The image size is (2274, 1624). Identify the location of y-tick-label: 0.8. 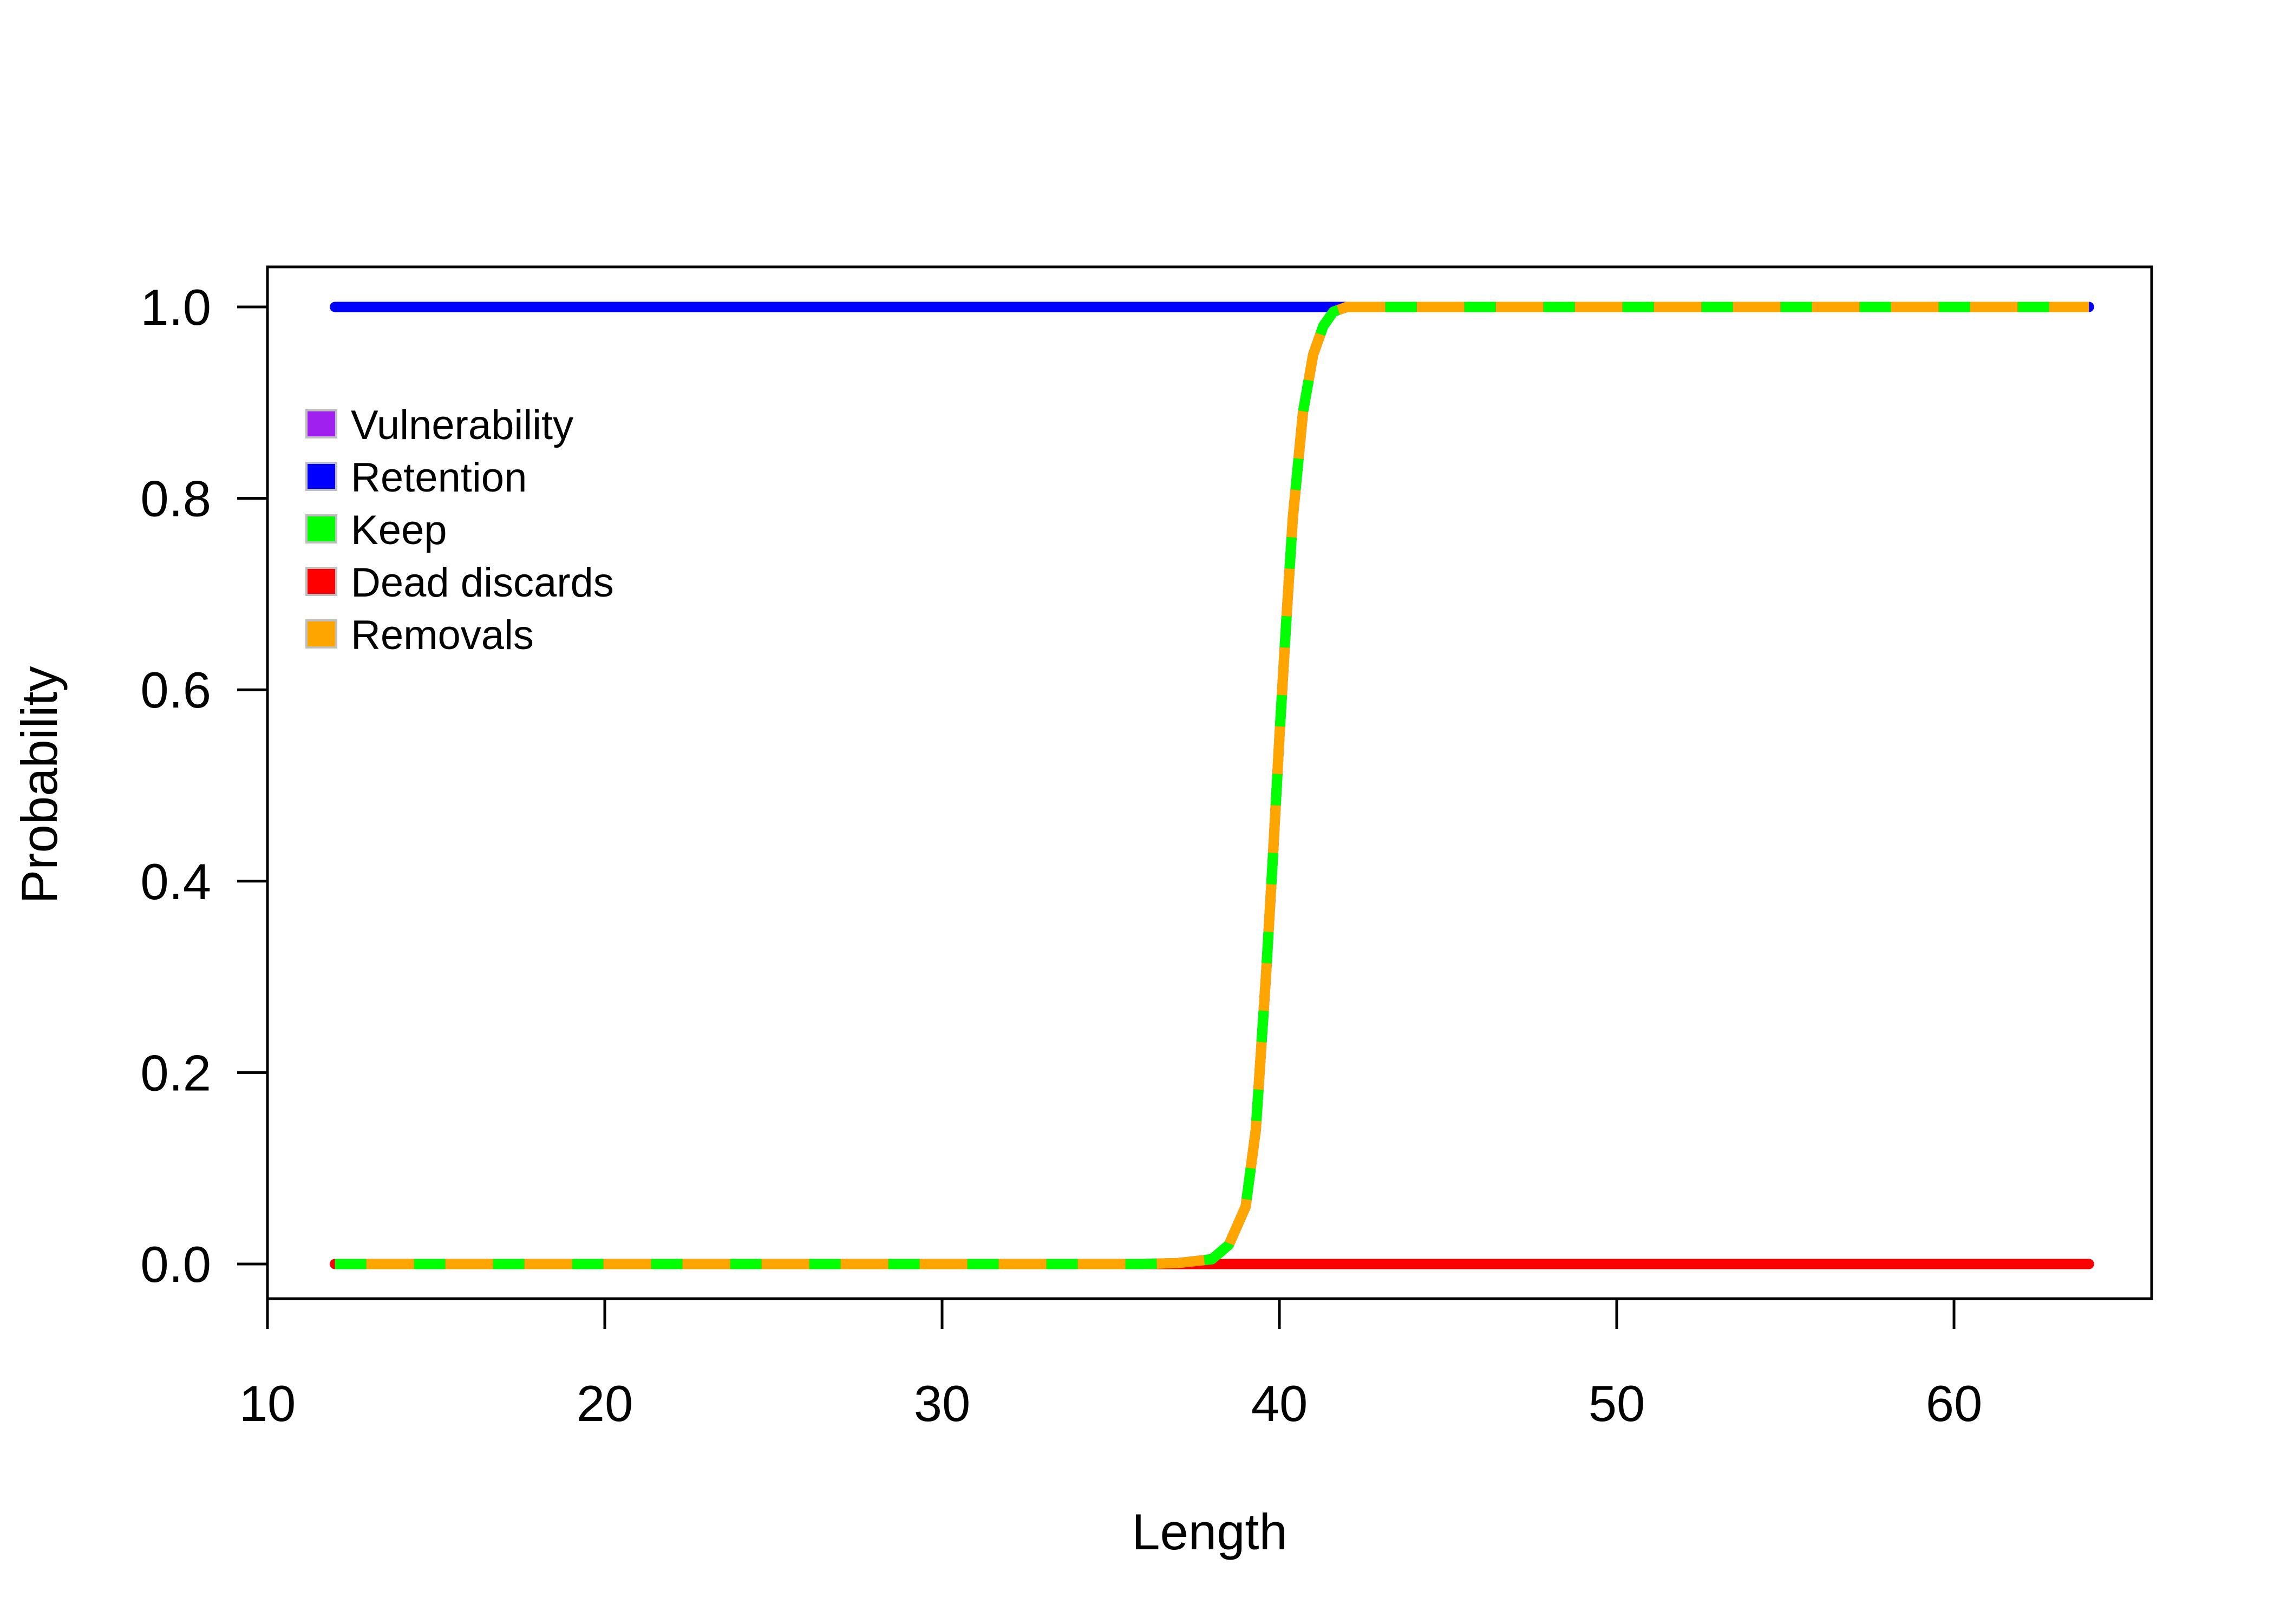
(176, 498).